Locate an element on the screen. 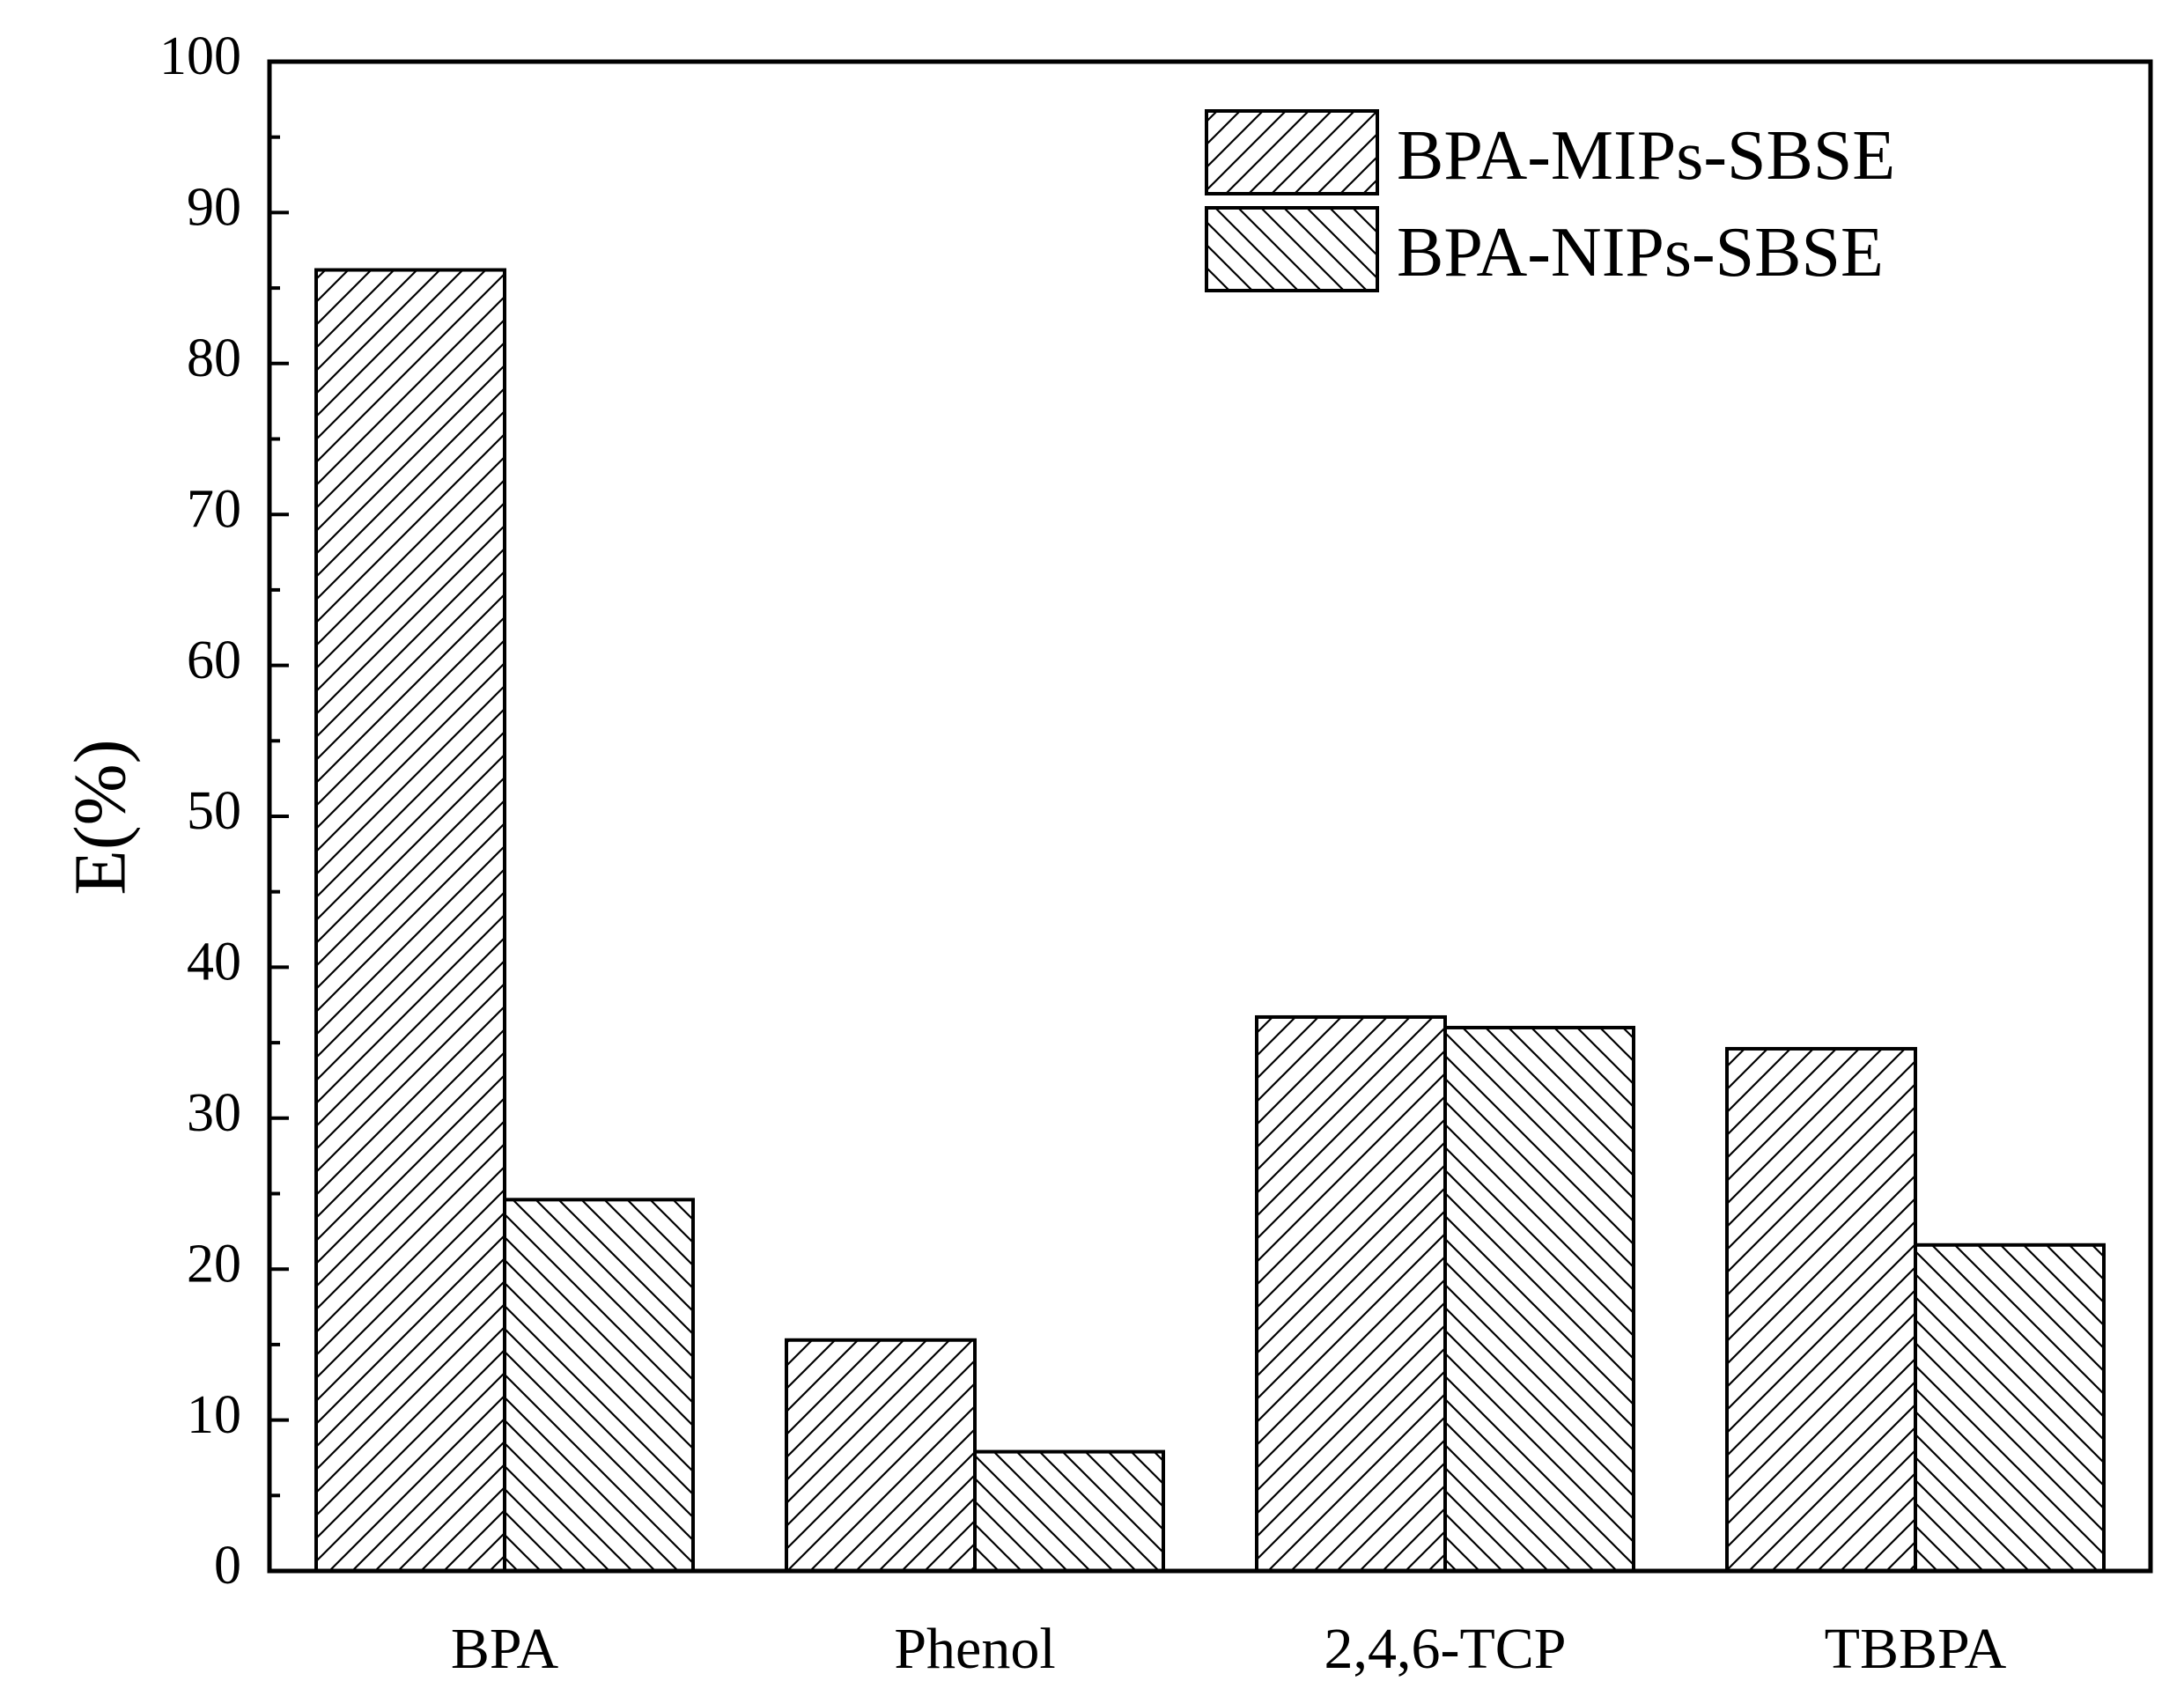 This screenshot has height=1696, width=2184. y-tick-label: 40 is located at coordinates (214, 962).